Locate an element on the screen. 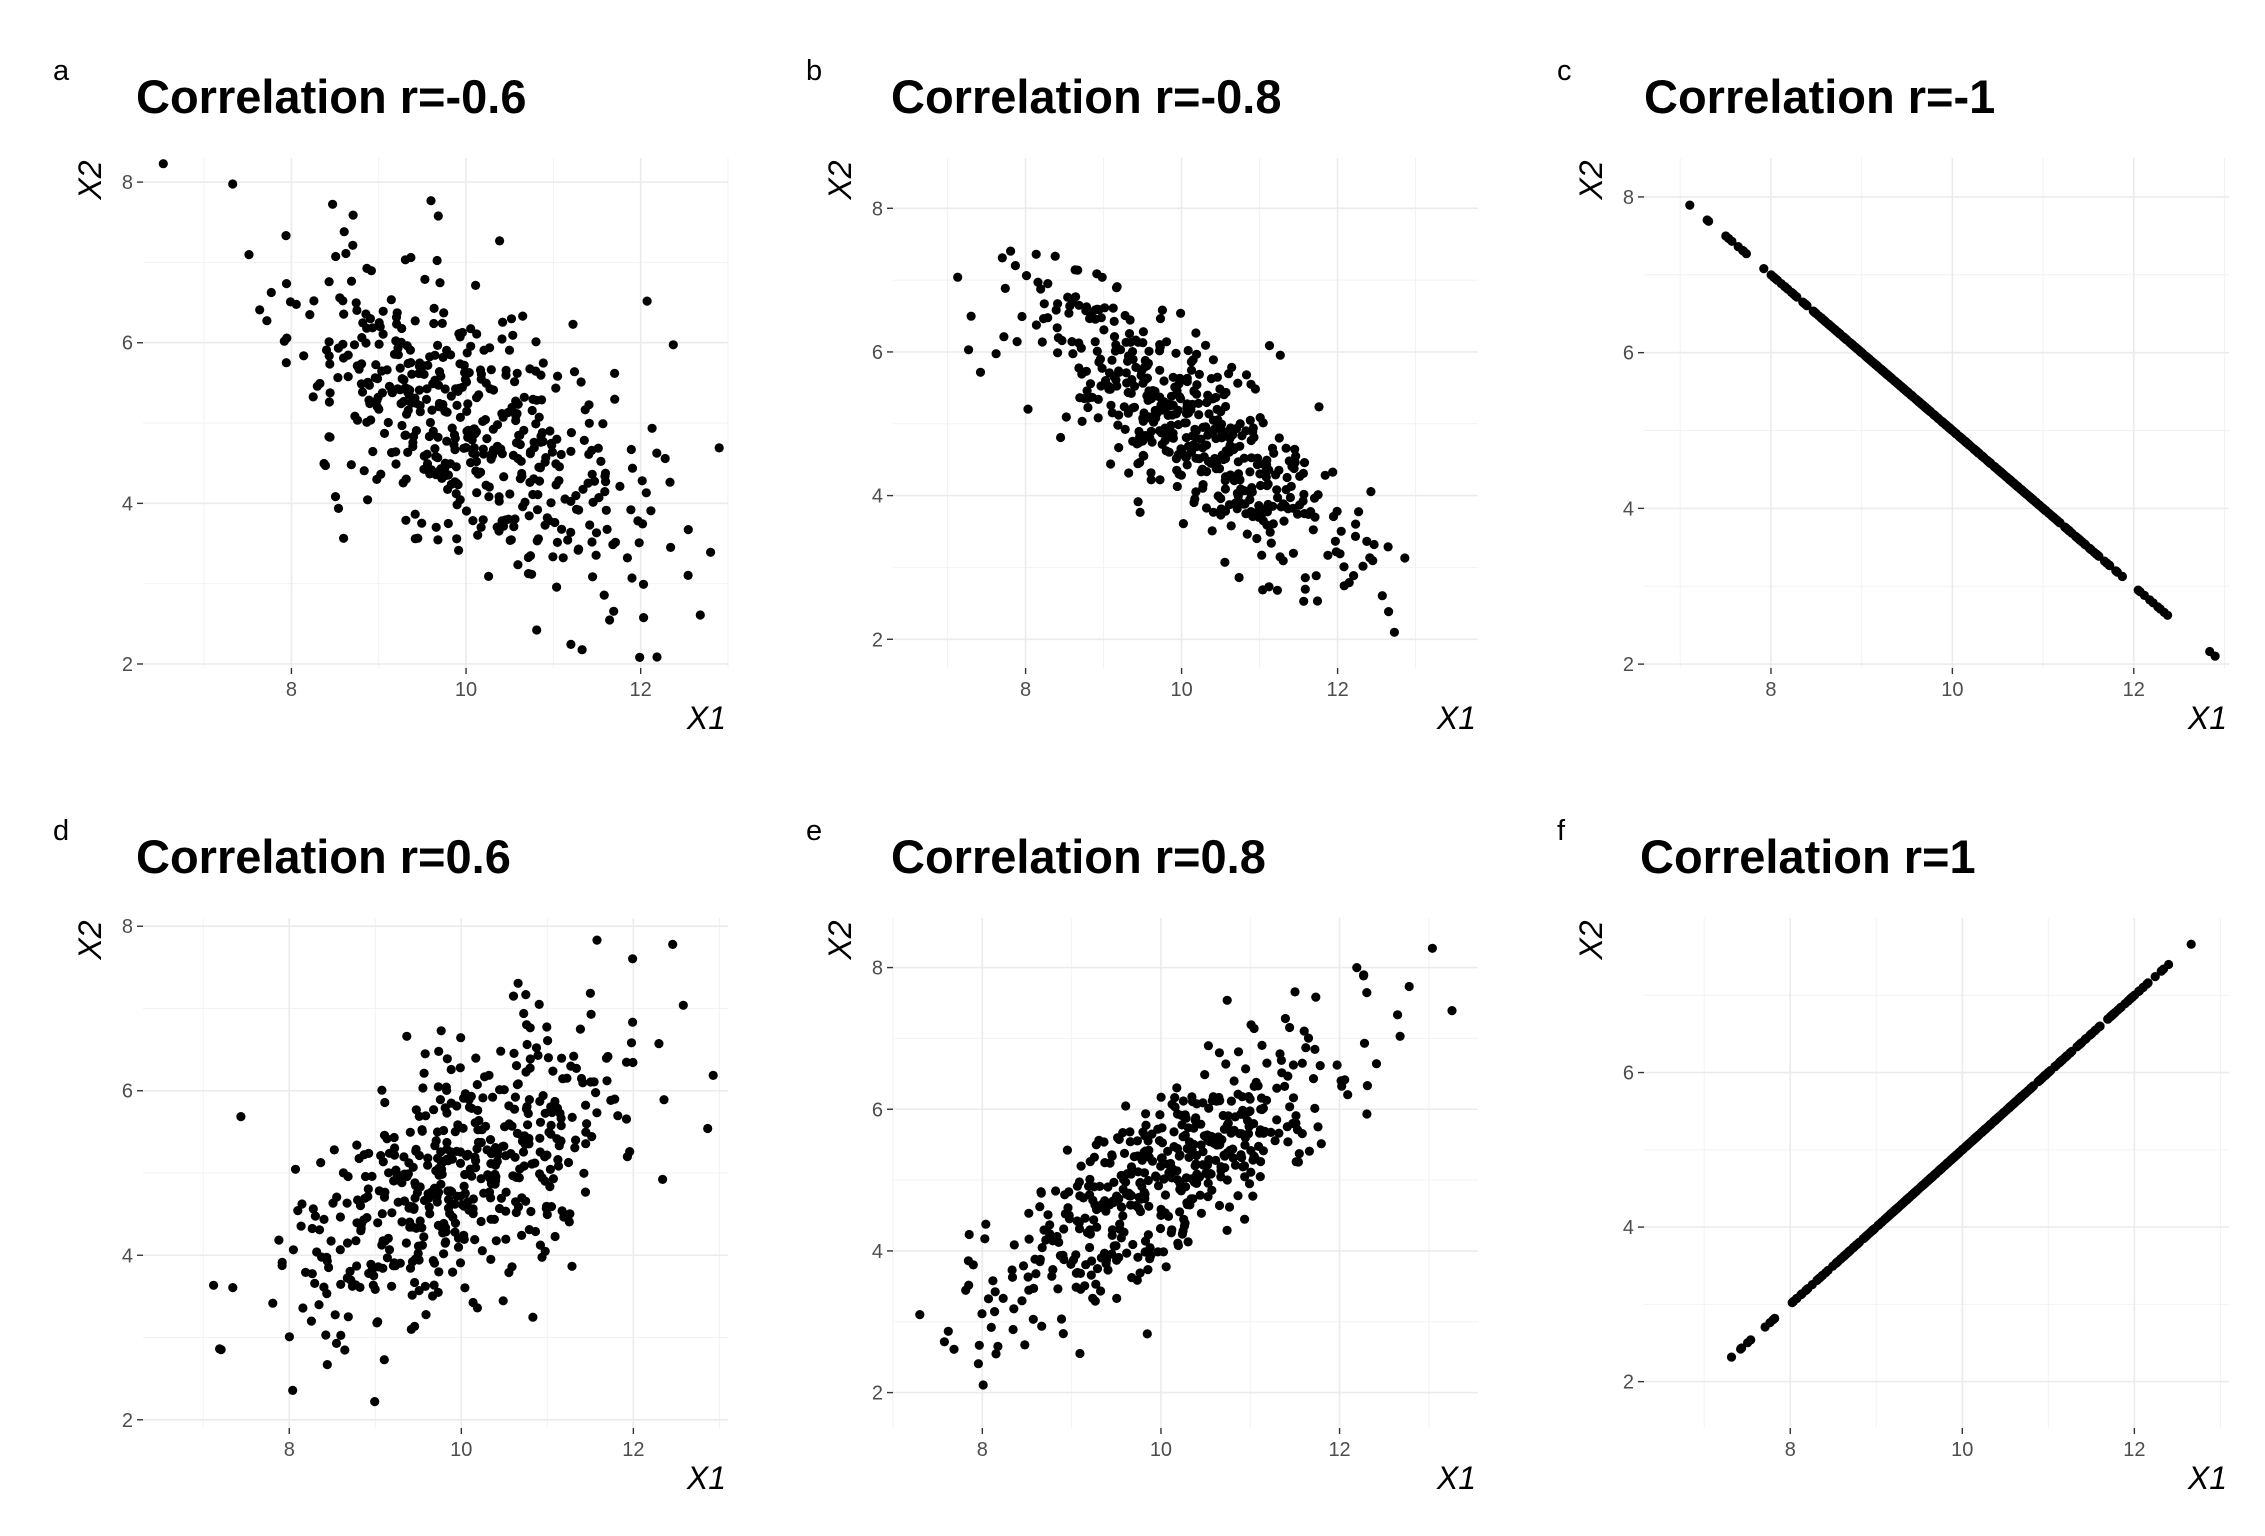  y-tick-label: 2 is located at coordinates (877, 1394).